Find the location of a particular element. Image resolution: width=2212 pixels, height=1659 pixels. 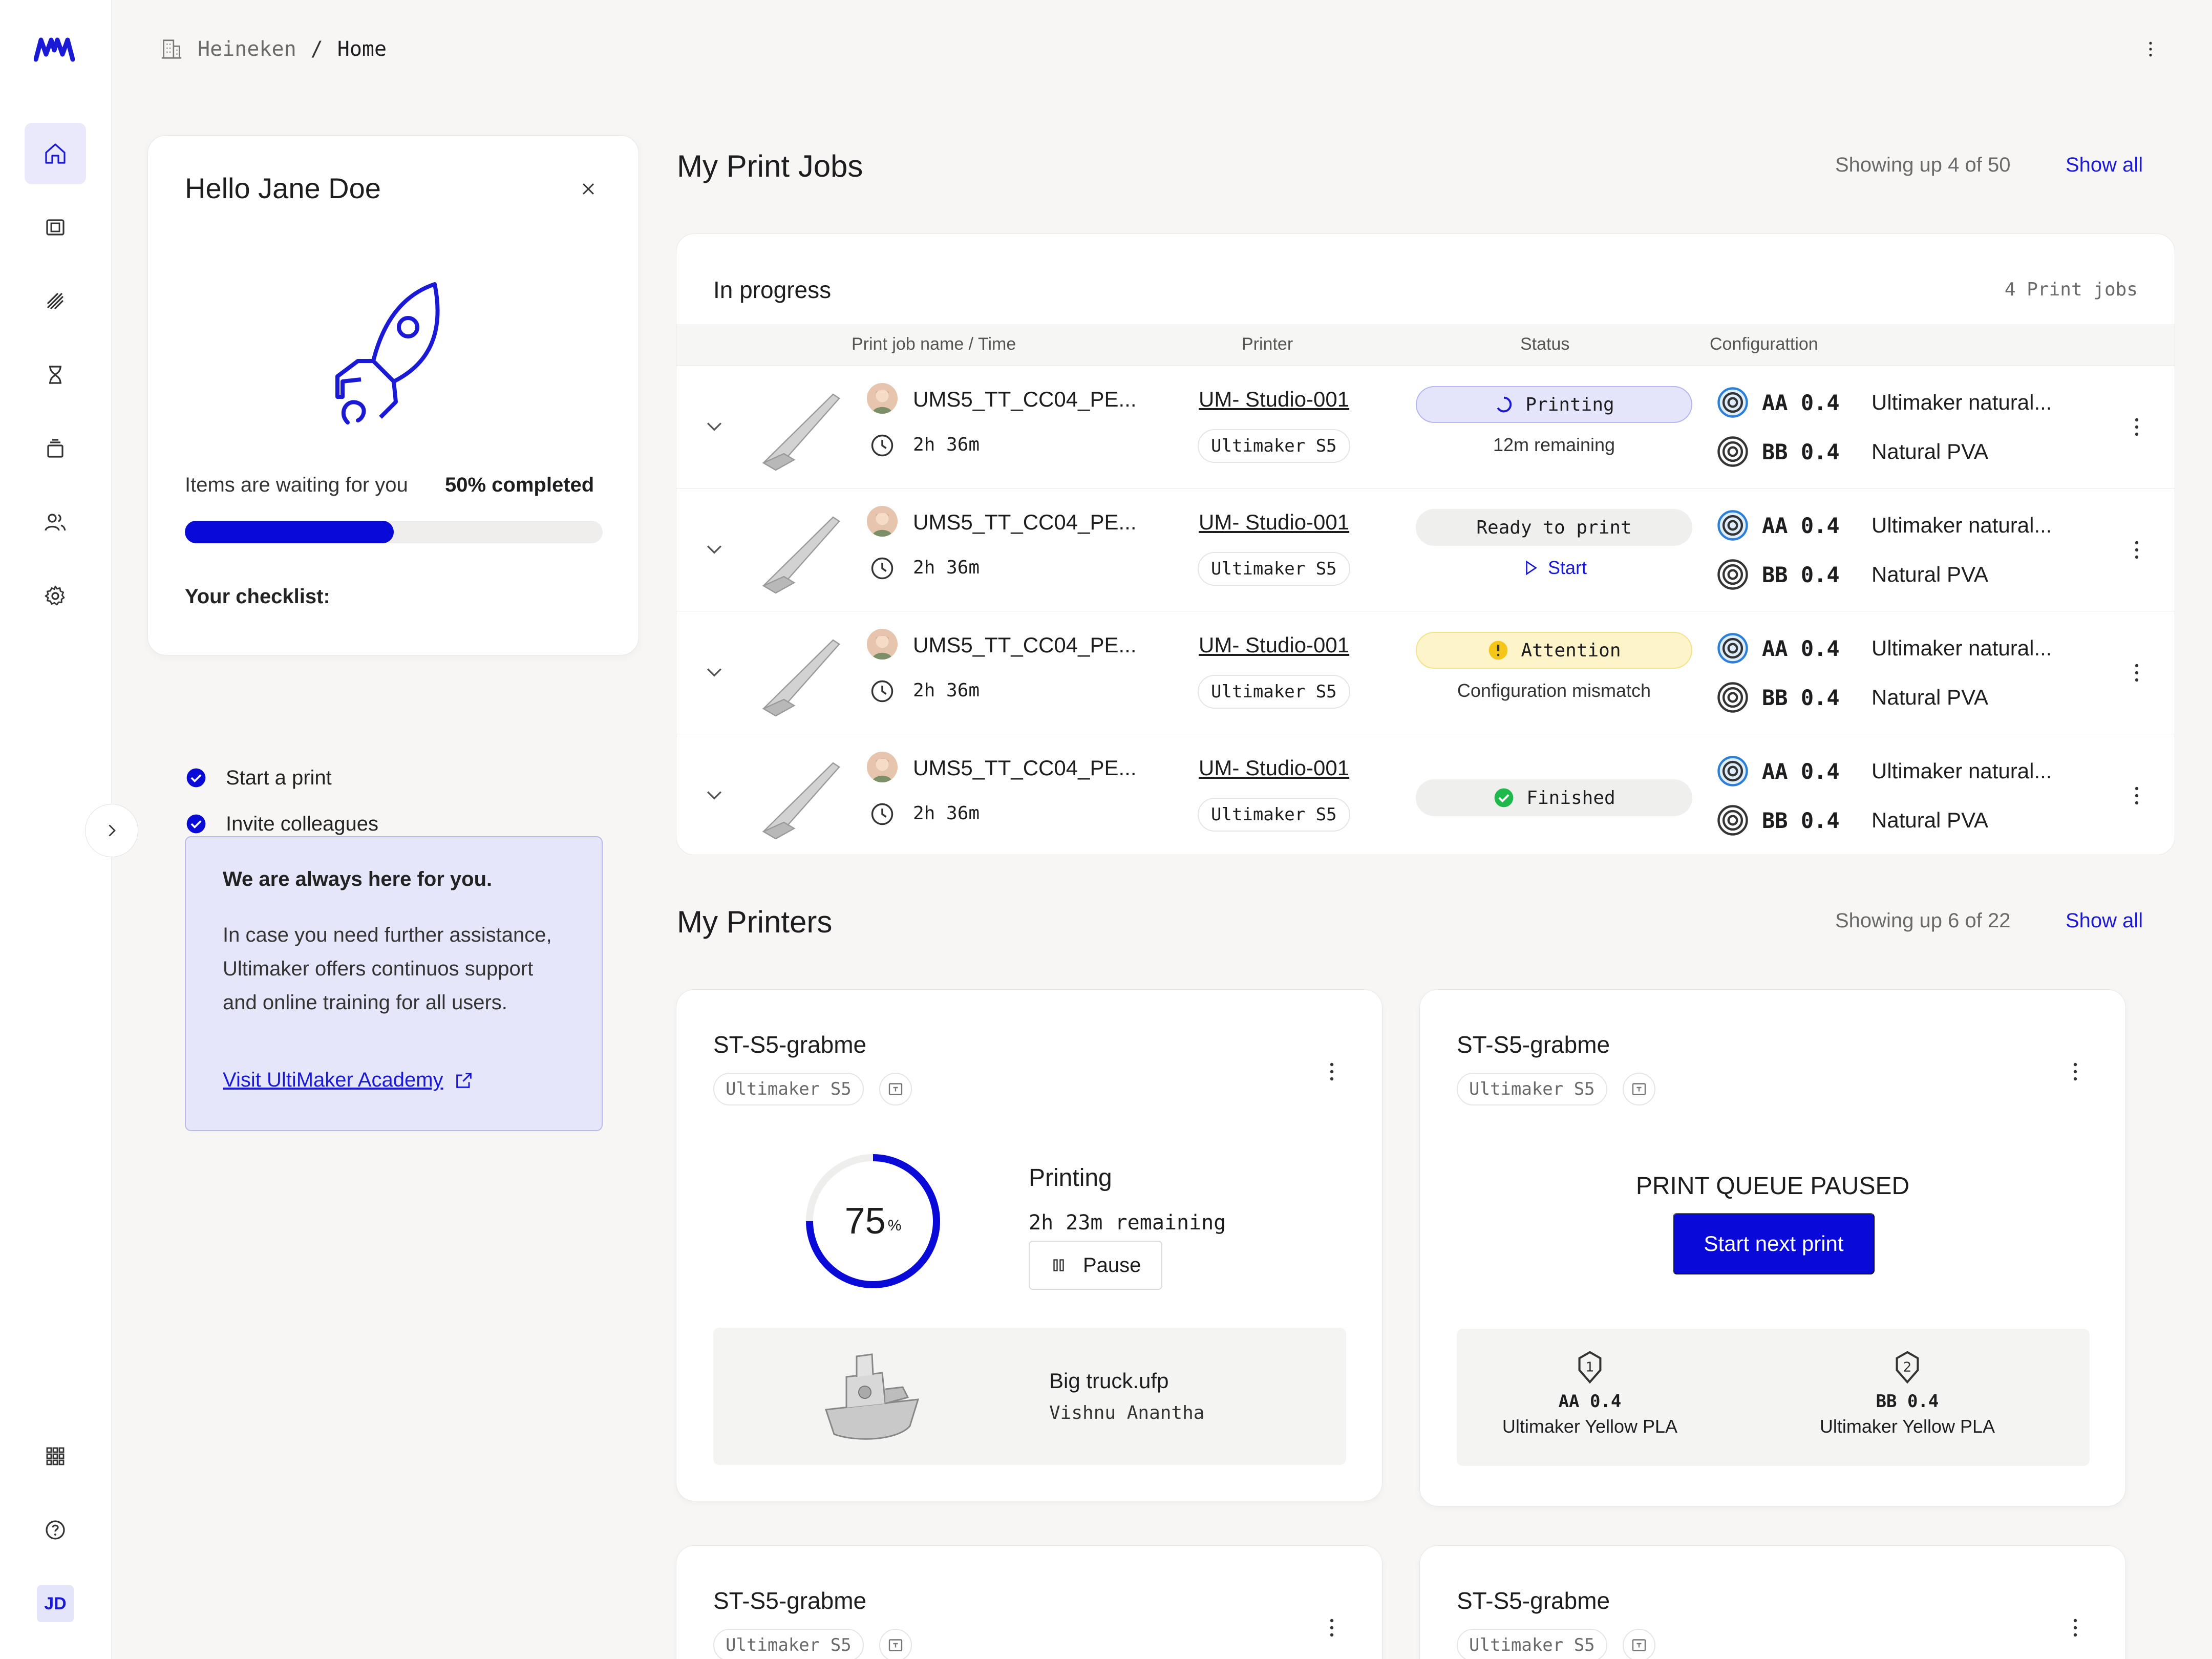

printer-icon is located at coordinates (55, 228).